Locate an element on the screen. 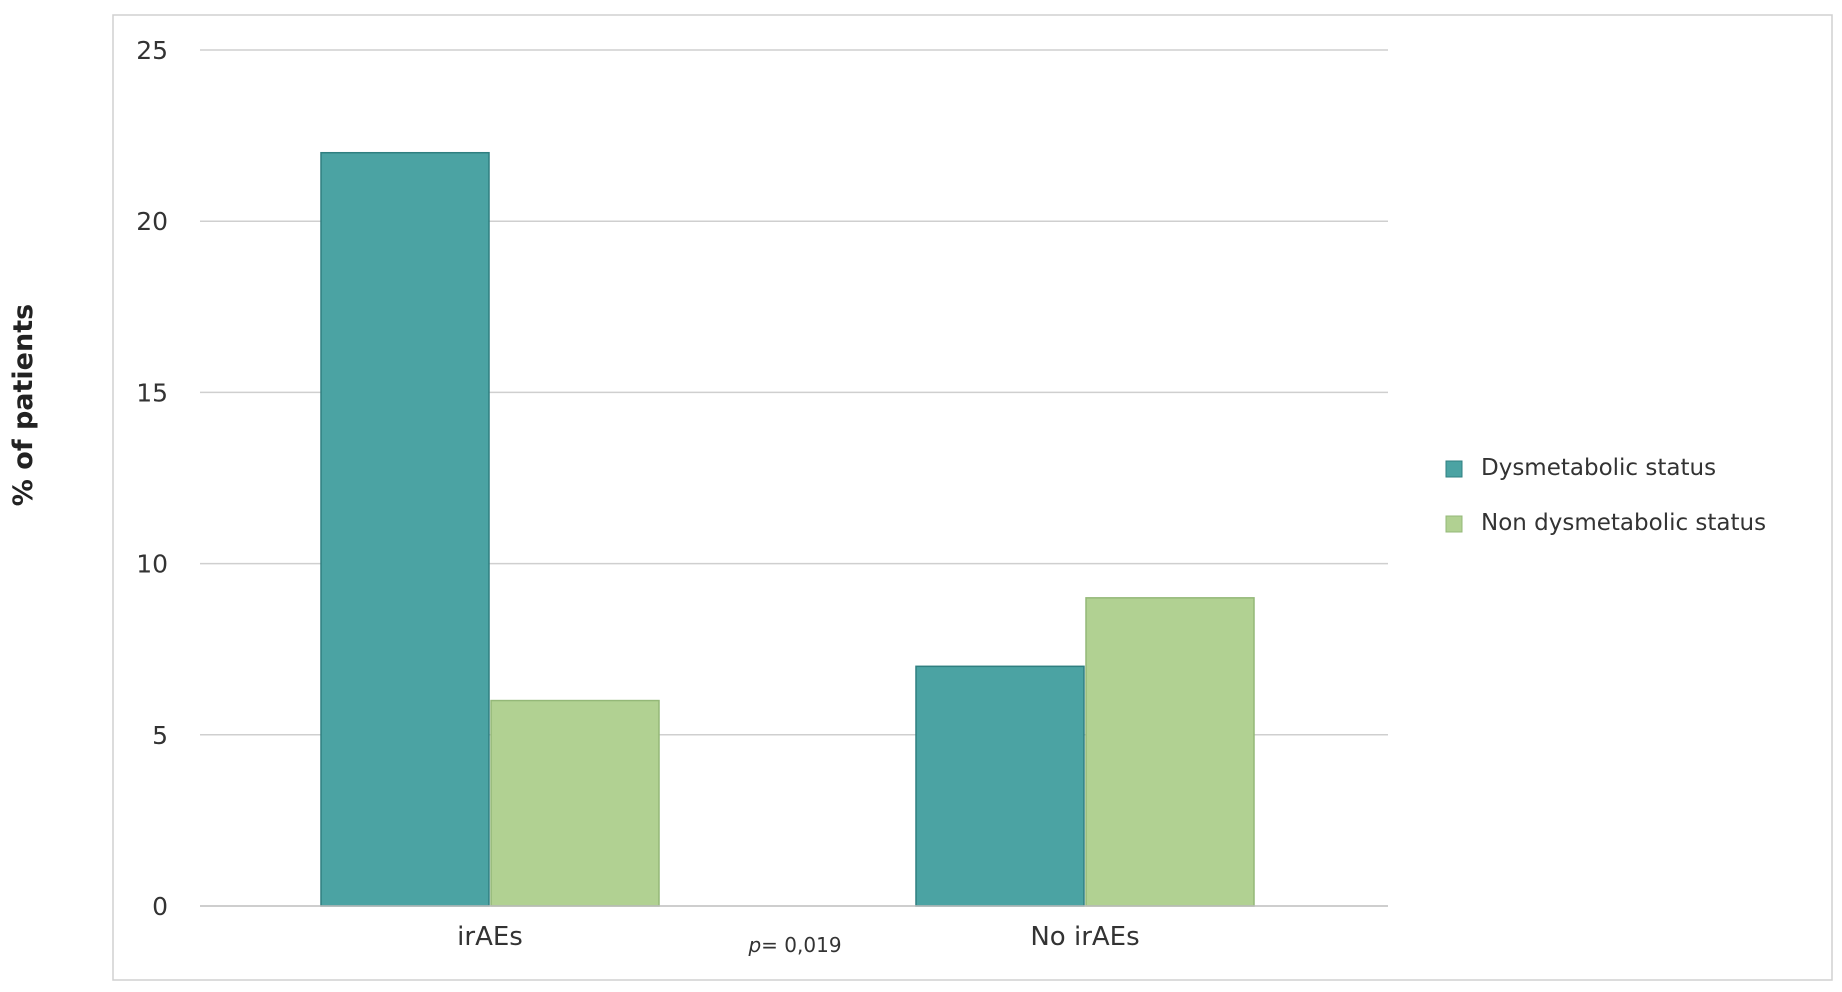 Image resolution: width=1842 pixels, height=992 pixels. x-axis-categories: irAEs No irAEs is located at coordinates (798, 937).